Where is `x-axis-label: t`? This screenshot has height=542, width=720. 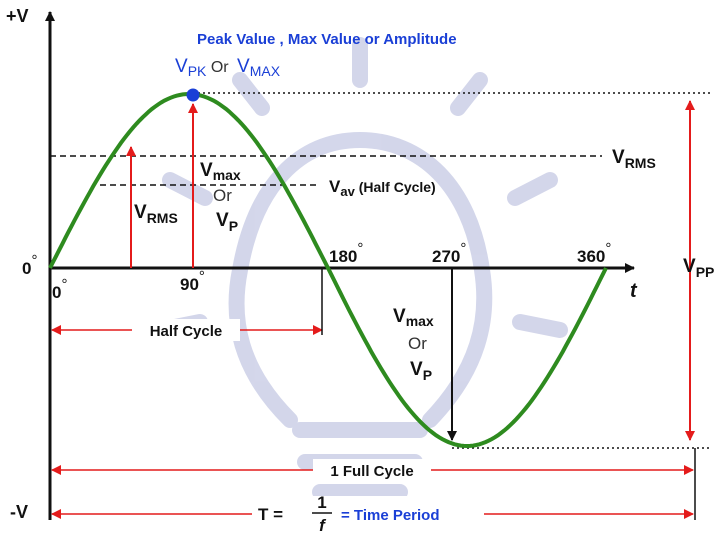 x-axis-label: t is located at coordinates (634, 291).